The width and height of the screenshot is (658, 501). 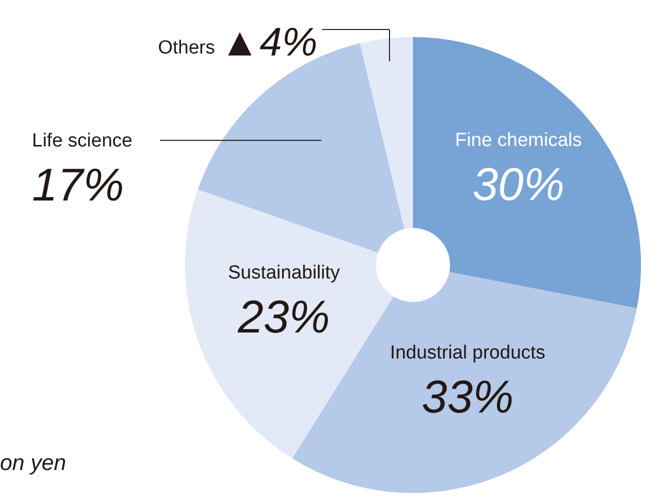 What do you see at coordinates (283, 316) in the screenshot?
I see `data-label: 23%` at bounding box center [283, 316].